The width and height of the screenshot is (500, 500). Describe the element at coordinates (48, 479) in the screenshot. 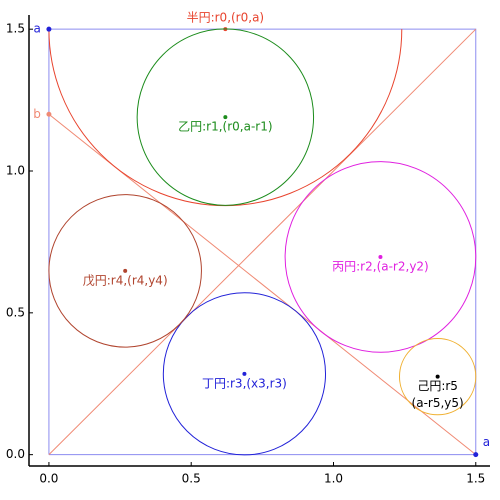

I see `x-tick-label: 0.0` at that location.